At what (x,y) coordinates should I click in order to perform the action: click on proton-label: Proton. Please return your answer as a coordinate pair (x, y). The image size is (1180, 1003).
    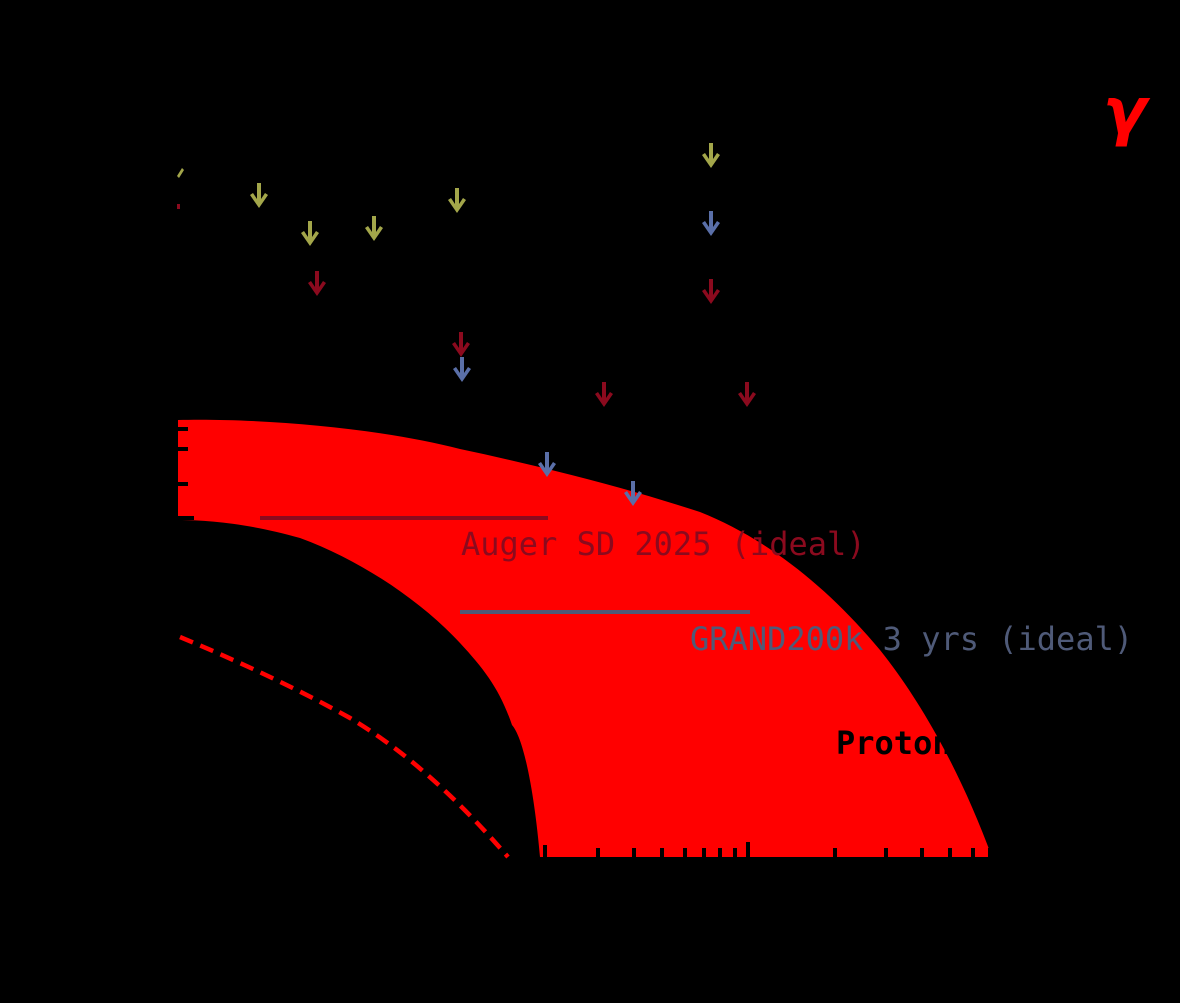
    Looking at the image, I should click on (894, 743).